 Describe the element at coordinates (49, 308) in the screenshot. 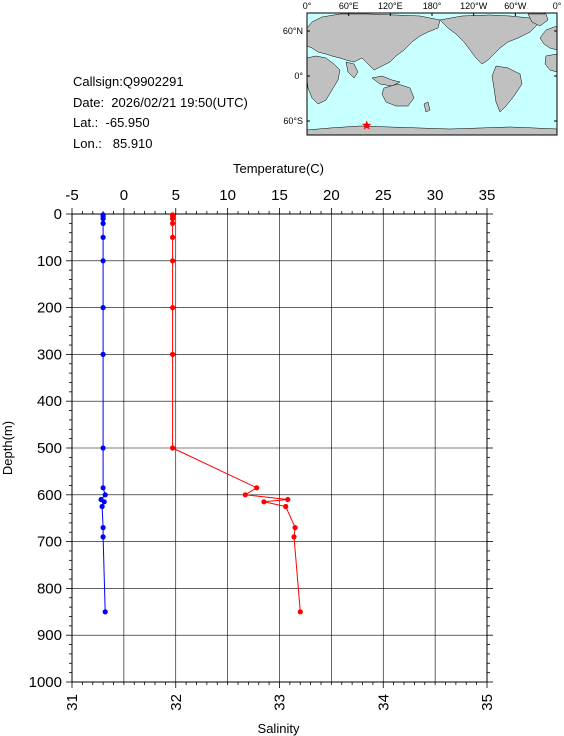

I see `depth-tick-label: 200` at that location.